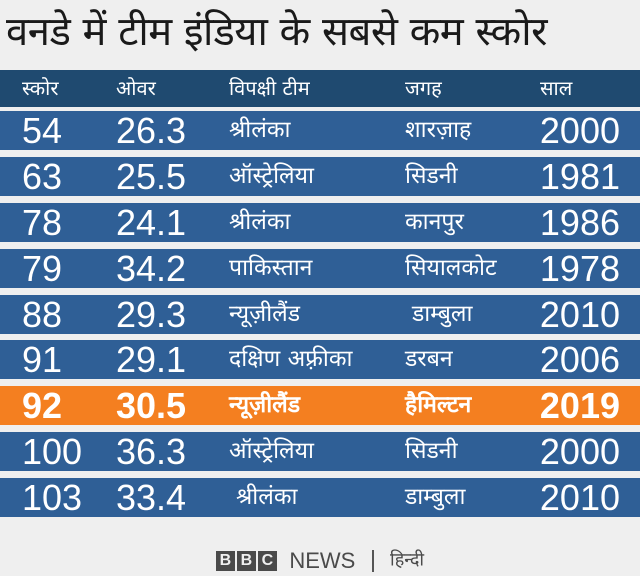  I want to click on opponent-cell: दक्षिण अफ़्रीका, so click(291, 359).